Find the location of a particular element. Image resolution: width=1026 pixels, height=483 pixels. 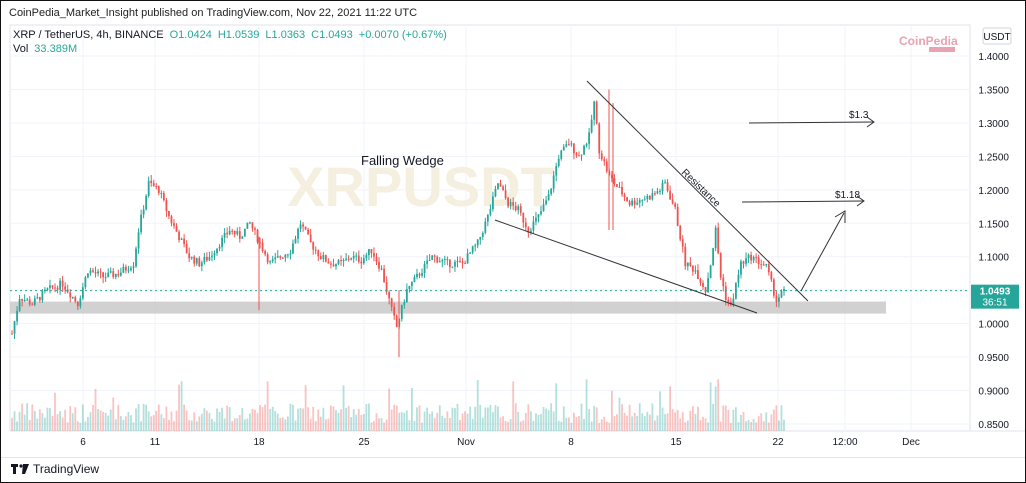

currency-button: USDT is located at coordinates (997, 36).